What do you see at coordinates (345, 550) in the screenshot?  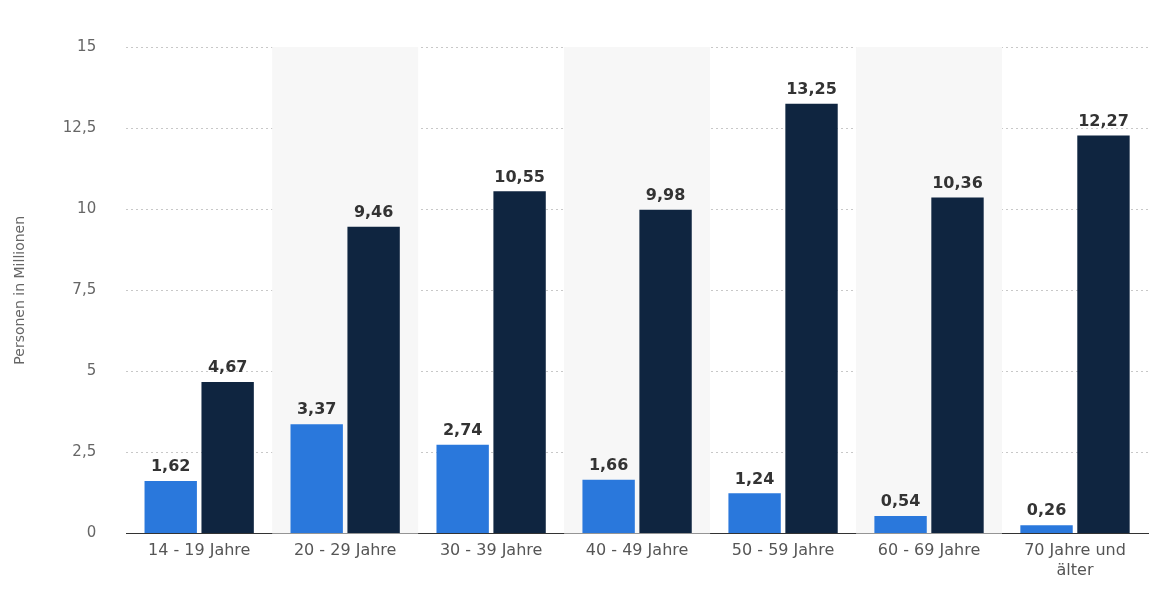 I see `x-tick-label: 20 - 29 Jahre` at bounding box center [345, 550].